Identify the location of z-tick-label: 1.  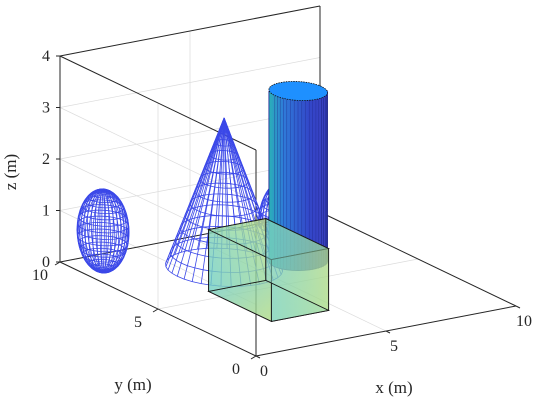
(46, 211).